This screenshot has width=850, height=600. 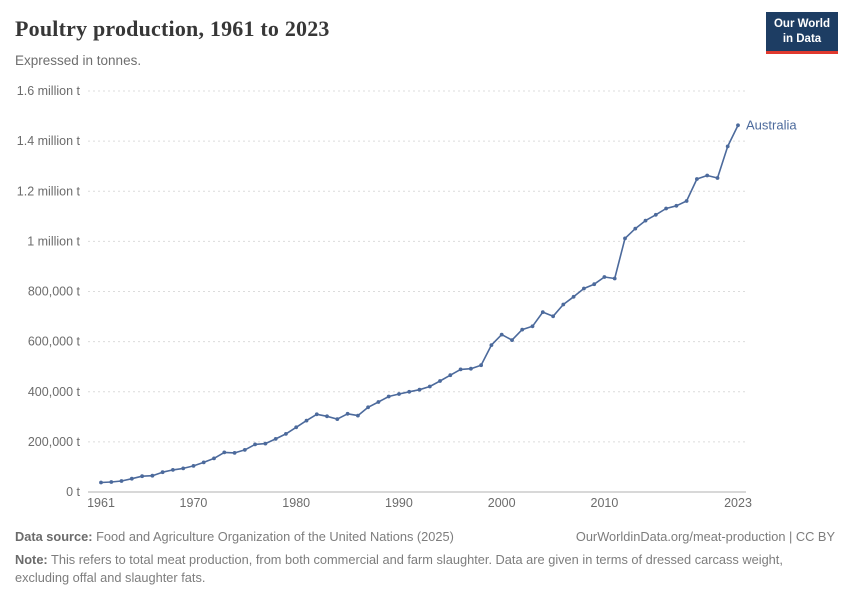 I want to click on y-axis-tick-label: 1 million t, so click(x=53, y=241).